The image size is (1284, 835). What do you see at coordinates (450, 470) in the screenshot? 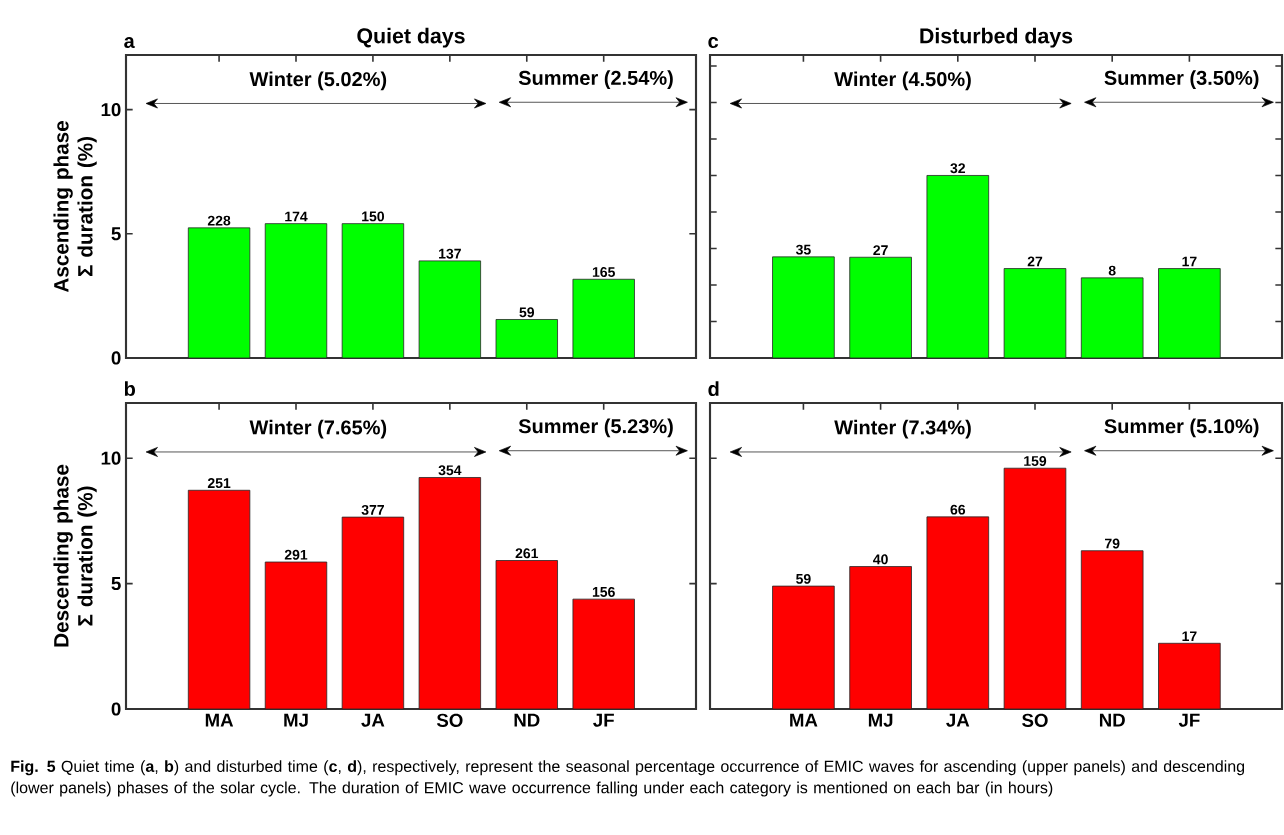
I see `annotation: 354` at bounding box center [450, 470].